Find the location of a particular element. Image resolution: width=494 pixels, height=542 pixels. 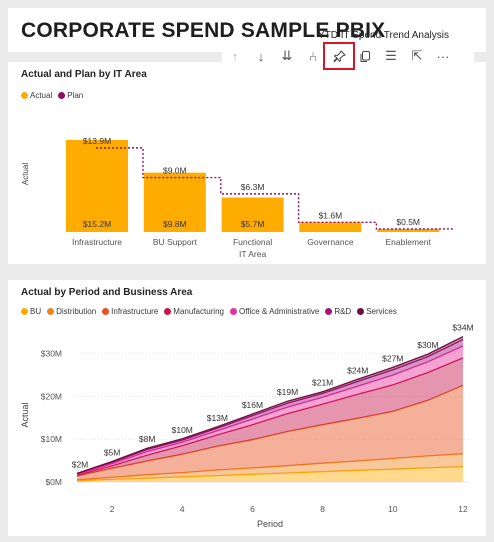

legend-label: Distribution is located at coordinates (76, 311).